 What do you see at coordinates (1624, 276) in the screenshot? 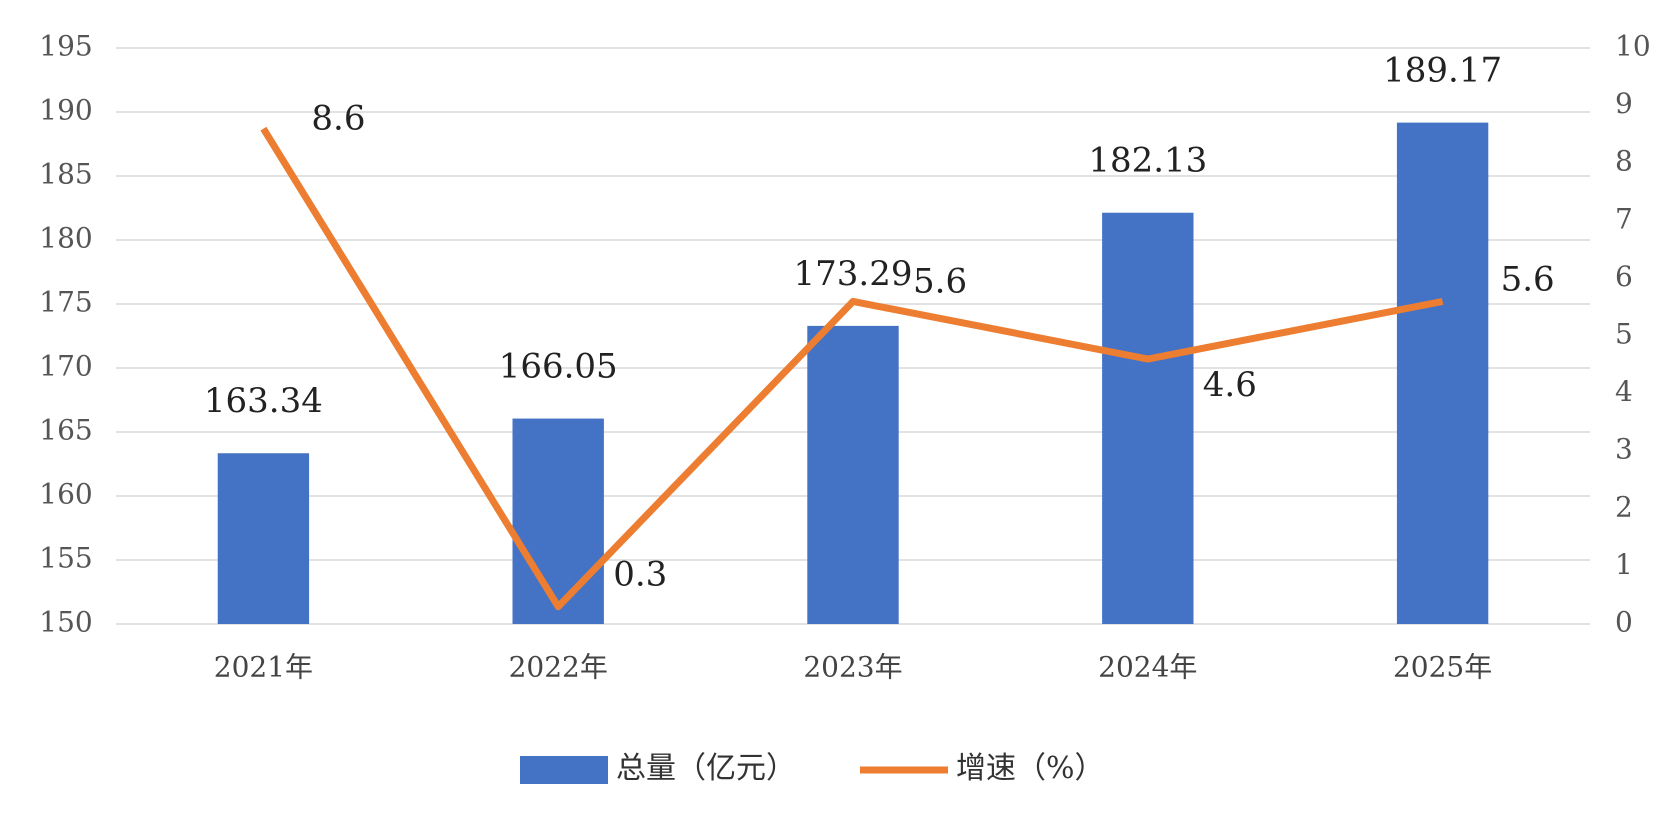
I see `y2-tick-label: 6` at bounding box center [1624, 276].